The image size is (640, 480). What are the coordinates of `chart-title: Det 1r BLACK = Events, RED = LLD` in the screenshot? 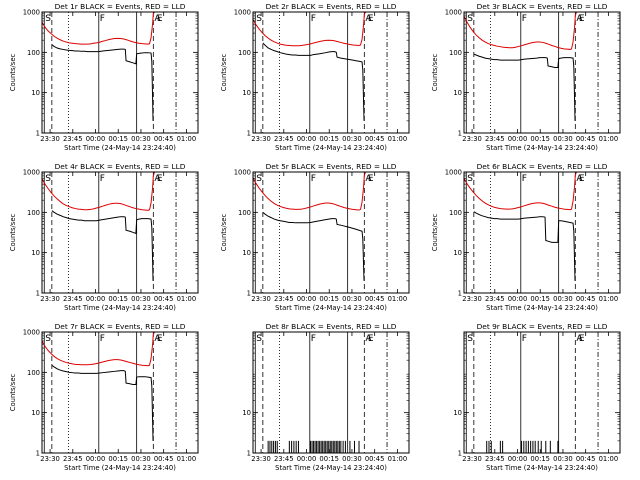 It's located at (120, 6).